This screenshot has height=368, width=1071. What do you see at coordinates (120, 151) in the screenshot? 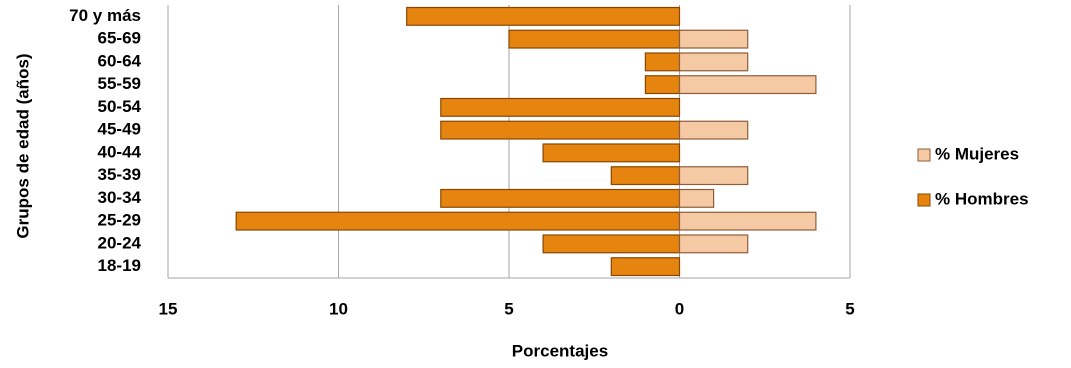
I see `y-tick-label: 40-44` at bounding box center [120, 151].